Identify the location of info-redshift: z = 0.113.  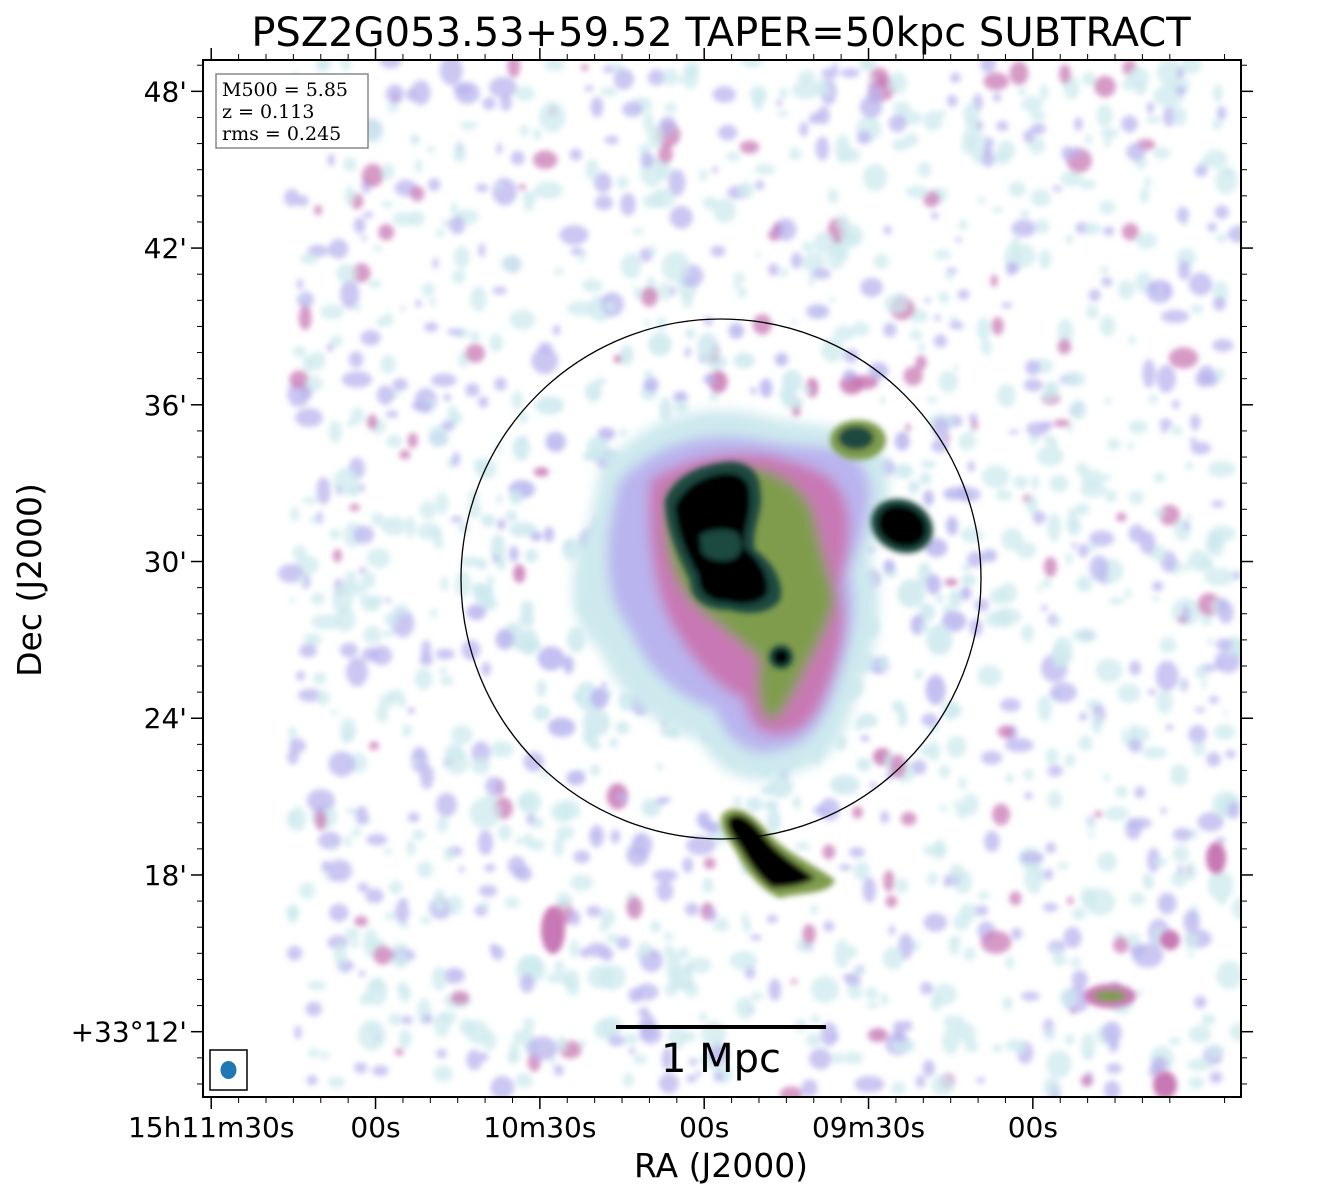
(268, 112).